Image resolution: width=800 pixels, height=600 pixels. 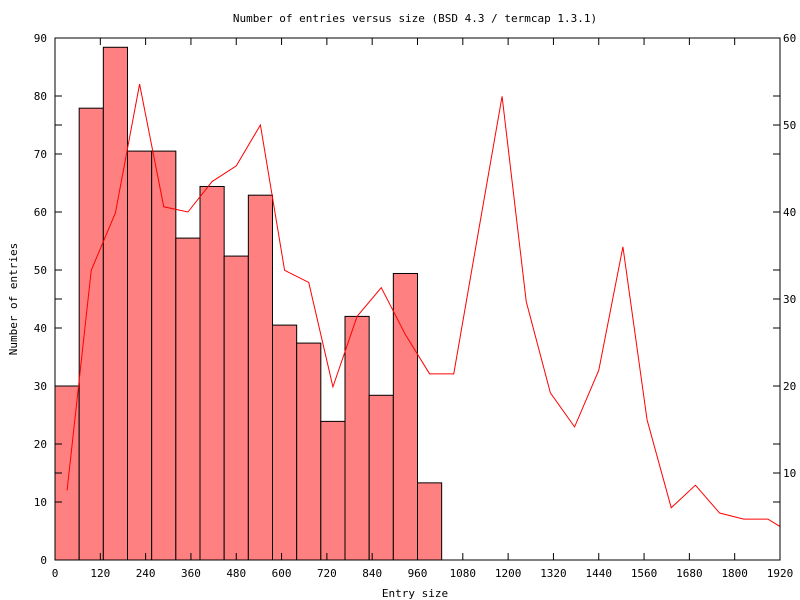 I want to click on x-tick-label: 960, so click(x=418, y=573).